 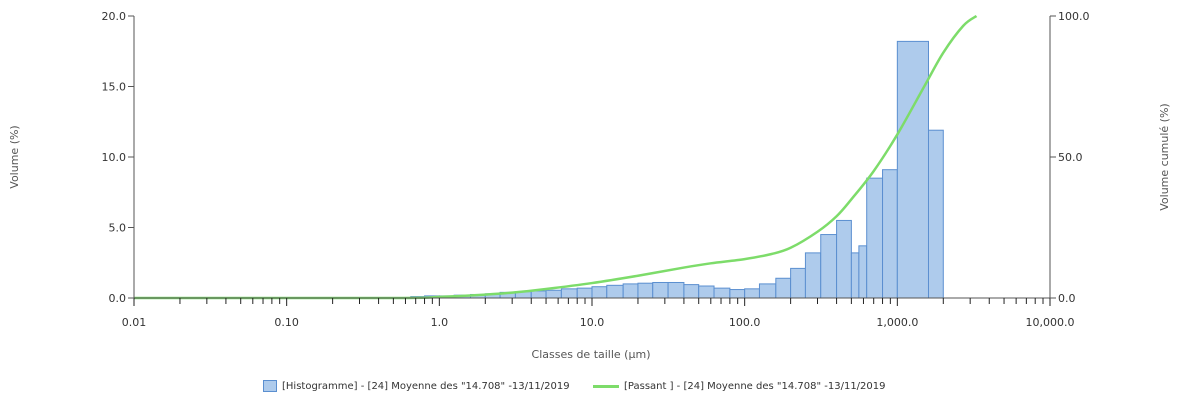 What do you see at coordinates (118, 298) in the screenshot?
I see `y-left-tick-label: 0.0` at bounding box center [118, 298].